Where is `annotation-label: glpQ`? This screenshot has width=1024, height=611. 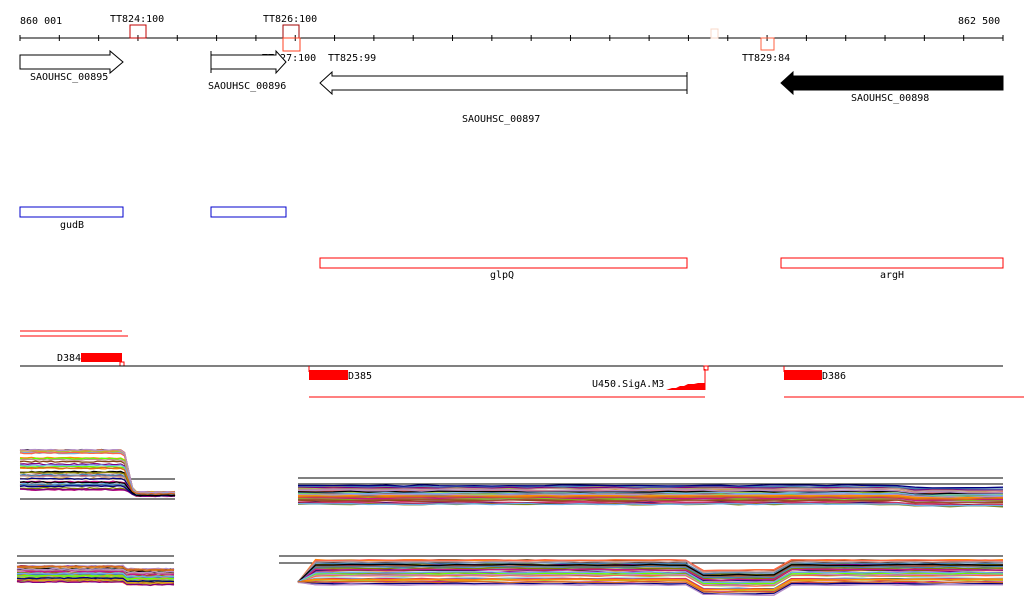 annotation-label: glpQ is located at coordinates (502, 275).